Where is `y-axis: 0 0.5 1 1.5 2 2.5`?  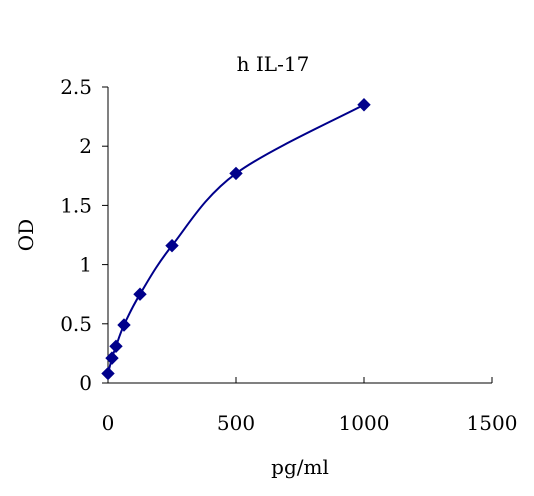 y-axis: 0 0.5 1 1.5 2 2.5 is located at coordinates (84, 235).